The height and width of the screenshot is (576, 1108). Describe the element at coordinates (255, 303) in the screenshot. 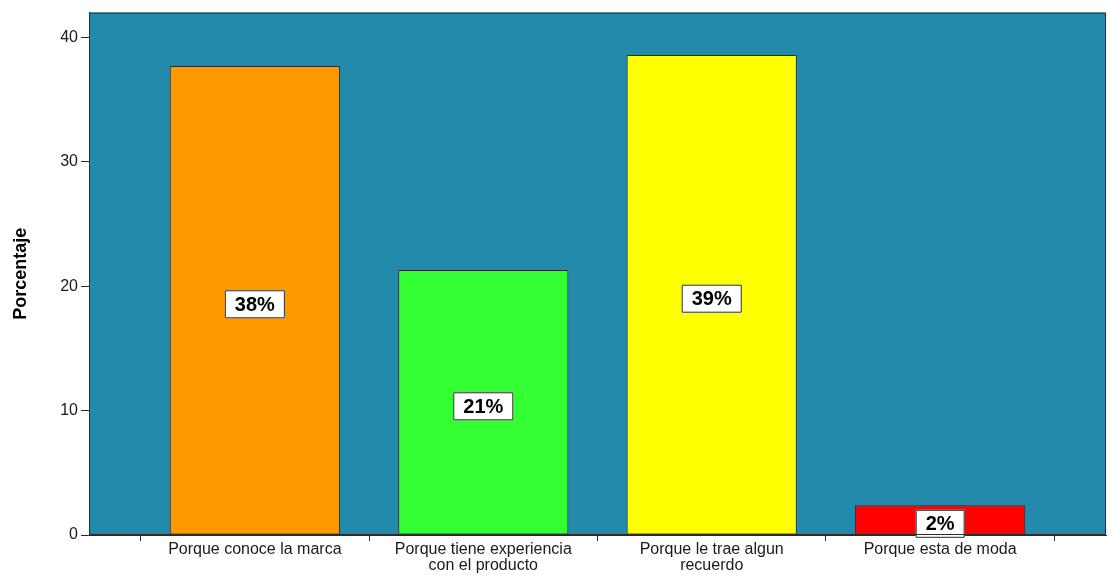

I see `data-label: 38%` at that location.